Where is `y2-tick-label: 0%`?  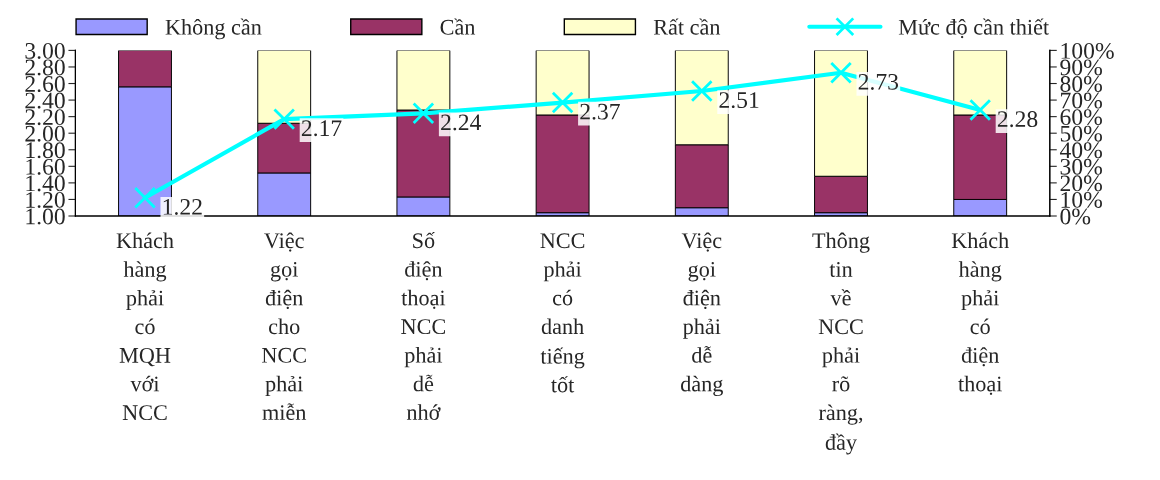
y2-tick-label: 0% is located at coordinates (1075, 216).